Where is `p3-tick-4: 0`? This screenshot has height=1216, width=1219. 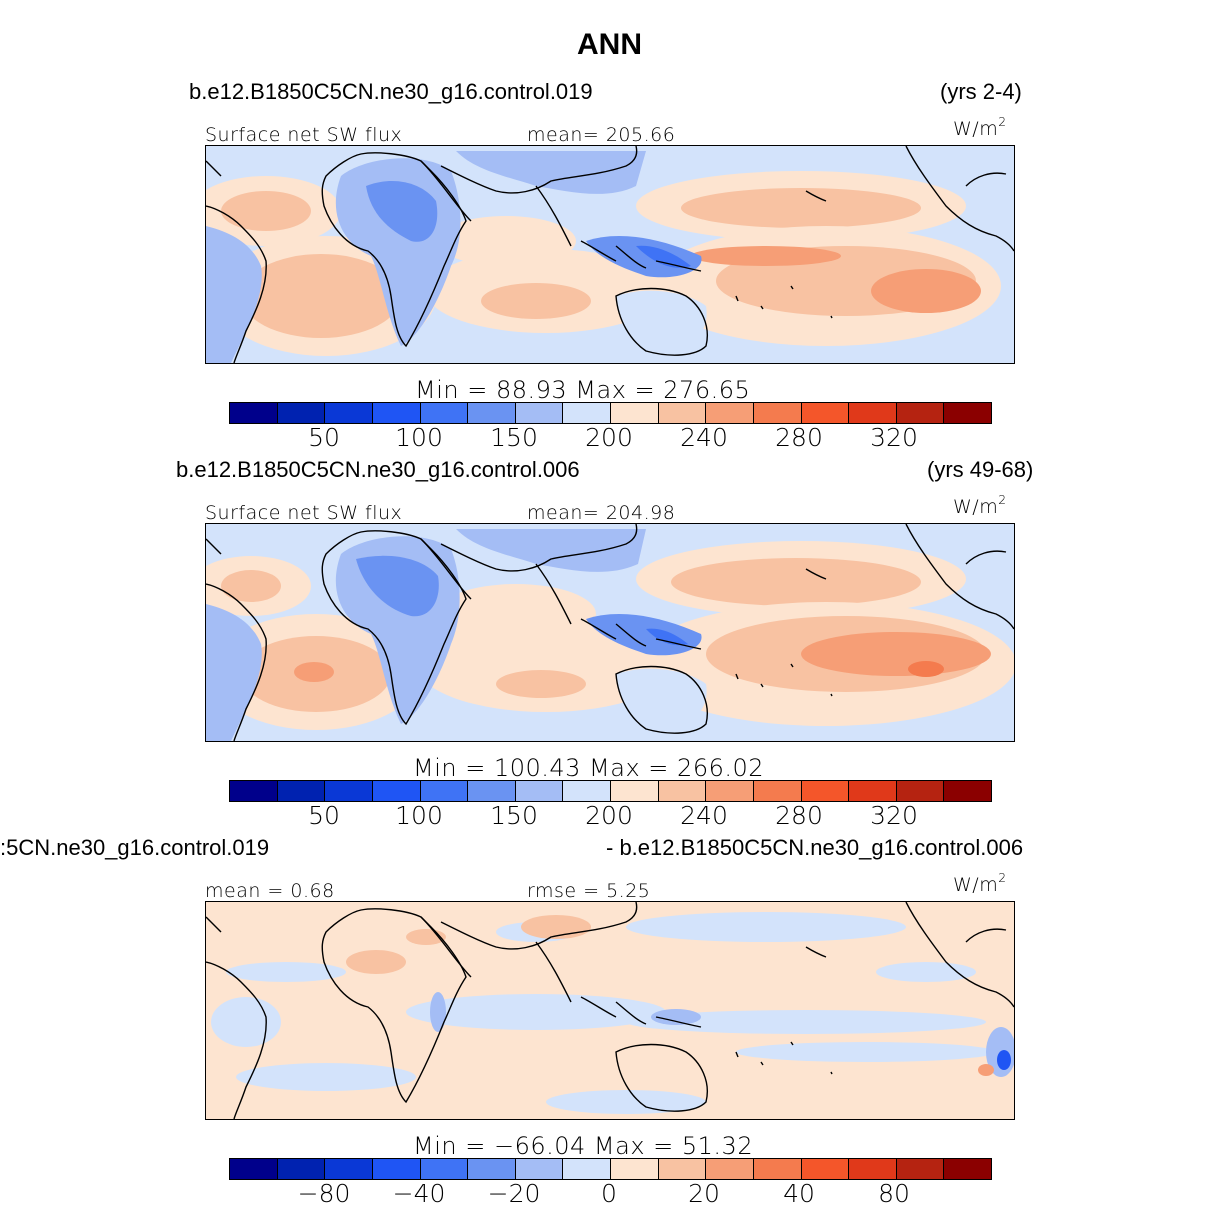
p3-tick-4: 0 is located at coordinates (609, 1193).